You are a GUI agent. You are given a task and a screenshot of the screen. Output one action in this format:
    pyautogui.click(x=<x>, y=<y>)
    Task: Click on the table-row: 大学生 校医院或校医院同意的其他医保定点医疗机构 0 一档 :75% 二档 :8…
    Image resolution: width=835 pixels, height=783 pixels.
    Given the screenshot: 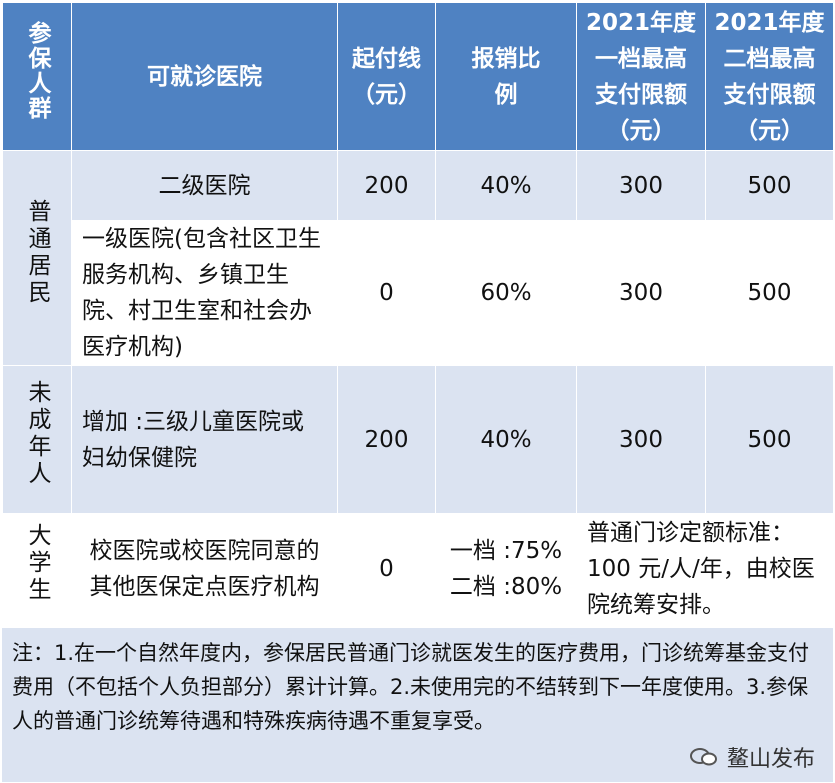 What is the action you would take?
    pyautogui.click(x=418, y=568)
    